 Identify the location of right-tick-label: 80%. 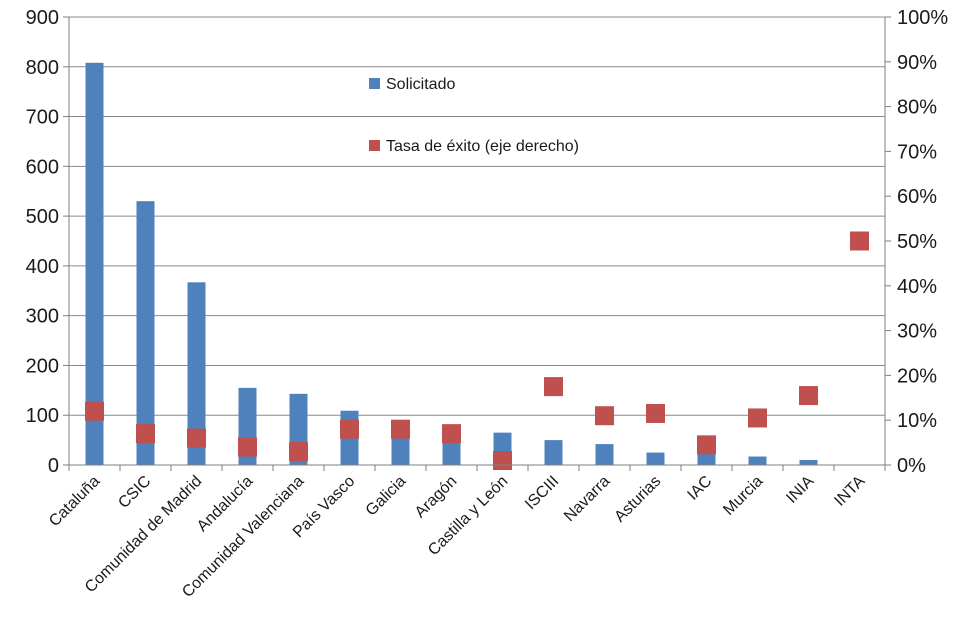
(917, 108).